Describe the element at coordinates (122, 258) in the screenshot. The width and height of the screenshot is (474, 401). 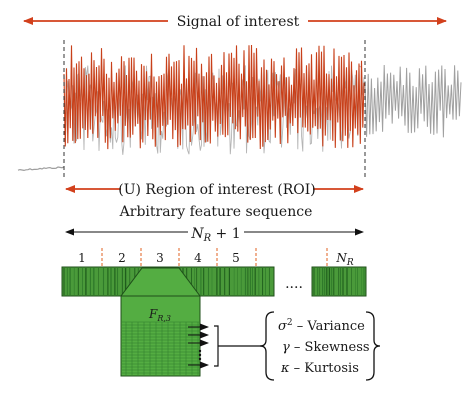
I see `segment-label: 2` at that location.